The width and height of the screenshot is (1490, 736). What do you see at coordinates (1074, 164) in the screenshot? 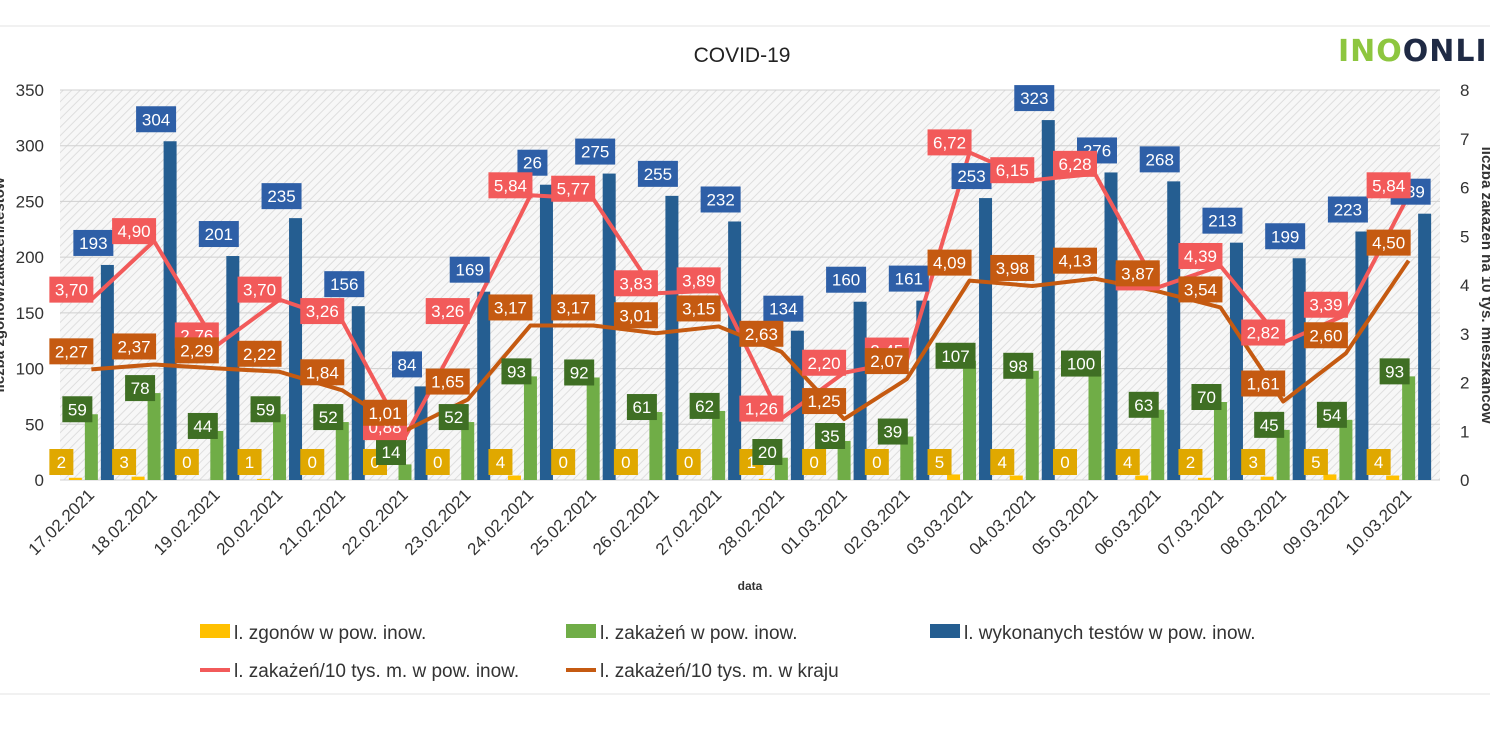
I see `line-data-label: 6,28` at bounding box center [1074, 164].